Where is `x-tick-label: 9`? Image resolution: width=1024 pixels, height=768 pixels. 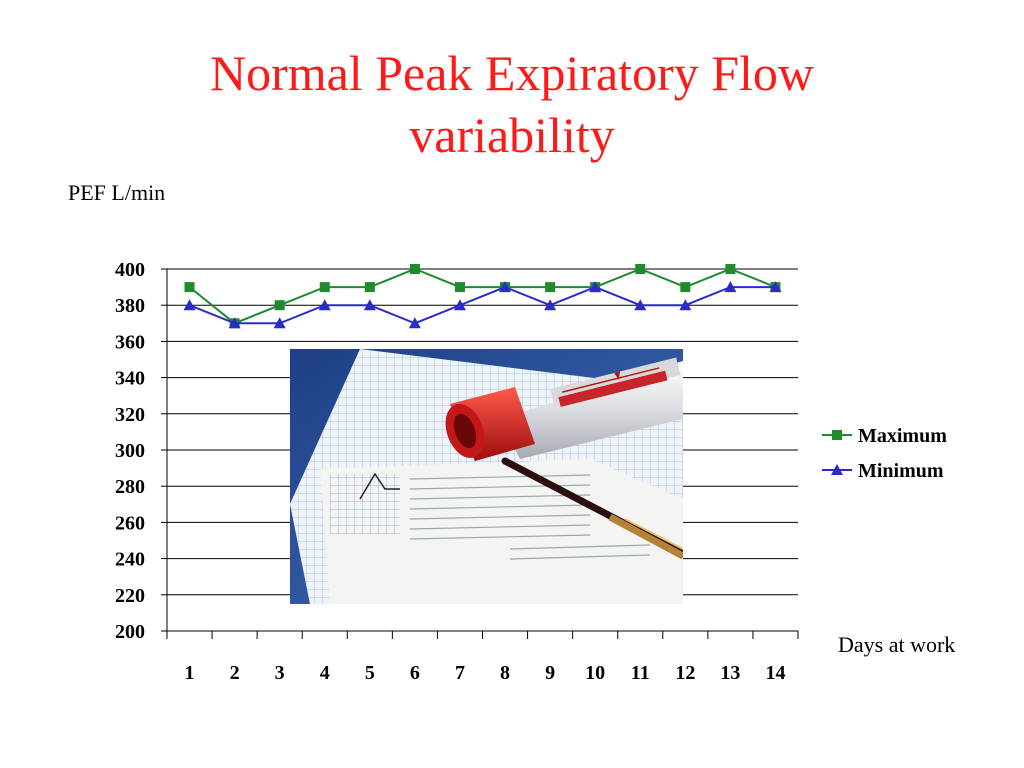 x-tick-label: 9 is located at coordinates (550, 673).